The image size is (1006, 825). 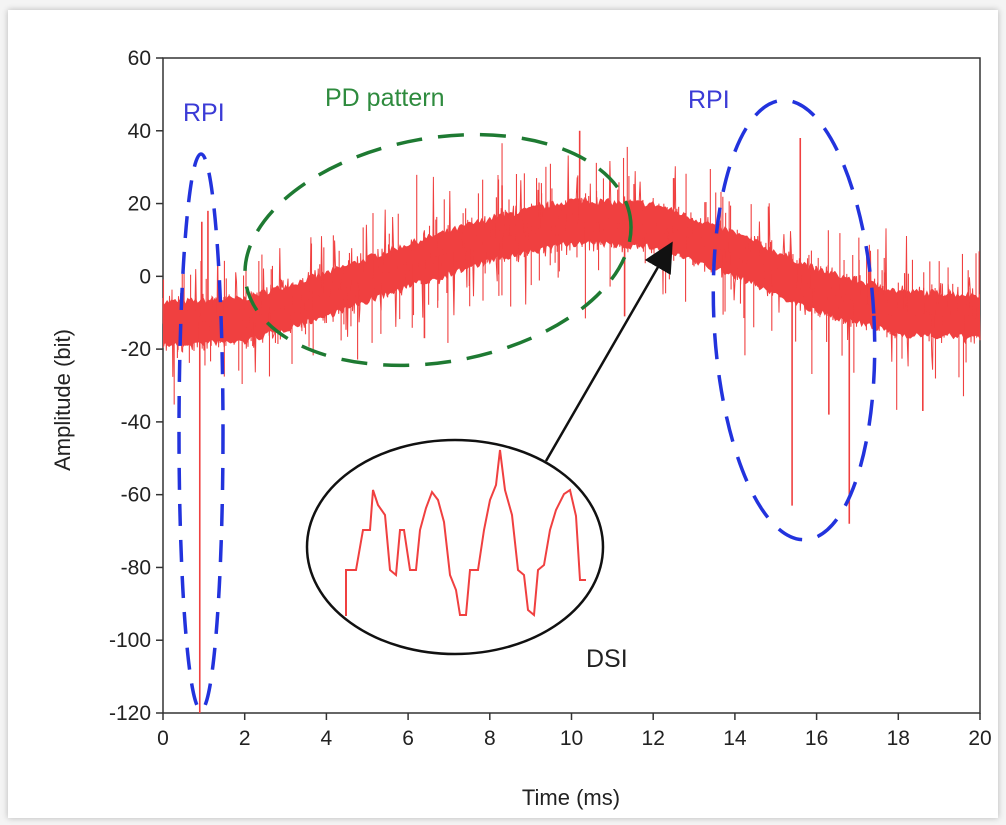 What do you see at coordinates (136, 495) in the screenshot?
I see `y-tick-label: -60` at bounding box center [136, 495].